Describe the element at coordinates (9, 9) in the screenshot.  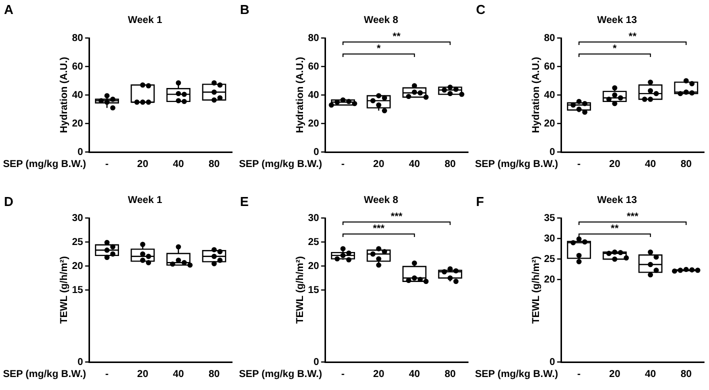
I see `text: A` at that location.